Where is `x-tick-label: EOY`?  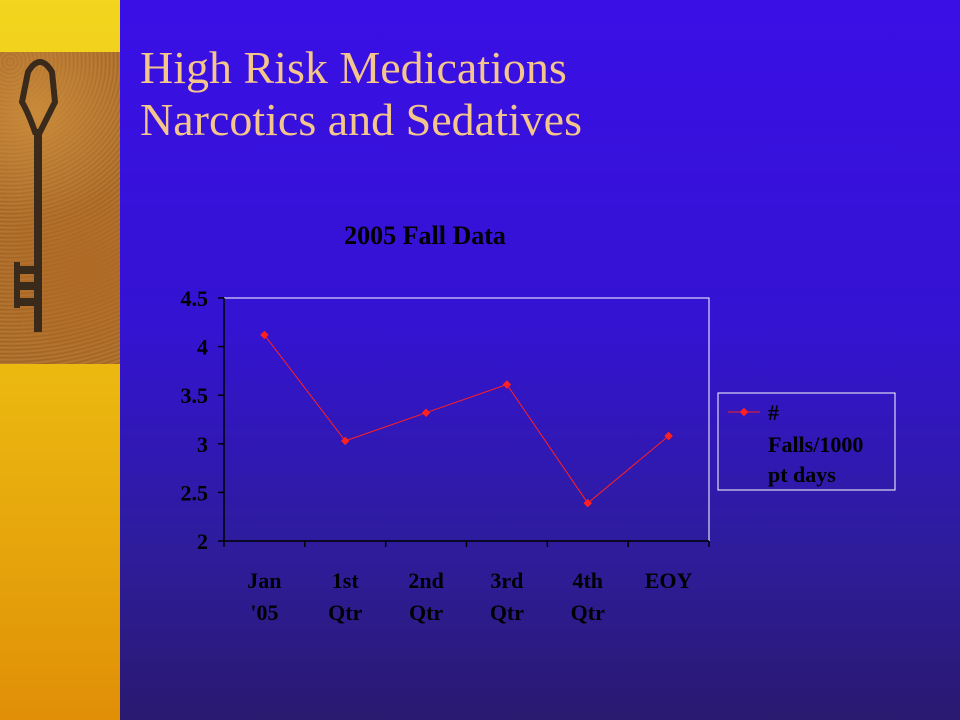
x-tick-label: EOY is located at coordinates (669, 580).